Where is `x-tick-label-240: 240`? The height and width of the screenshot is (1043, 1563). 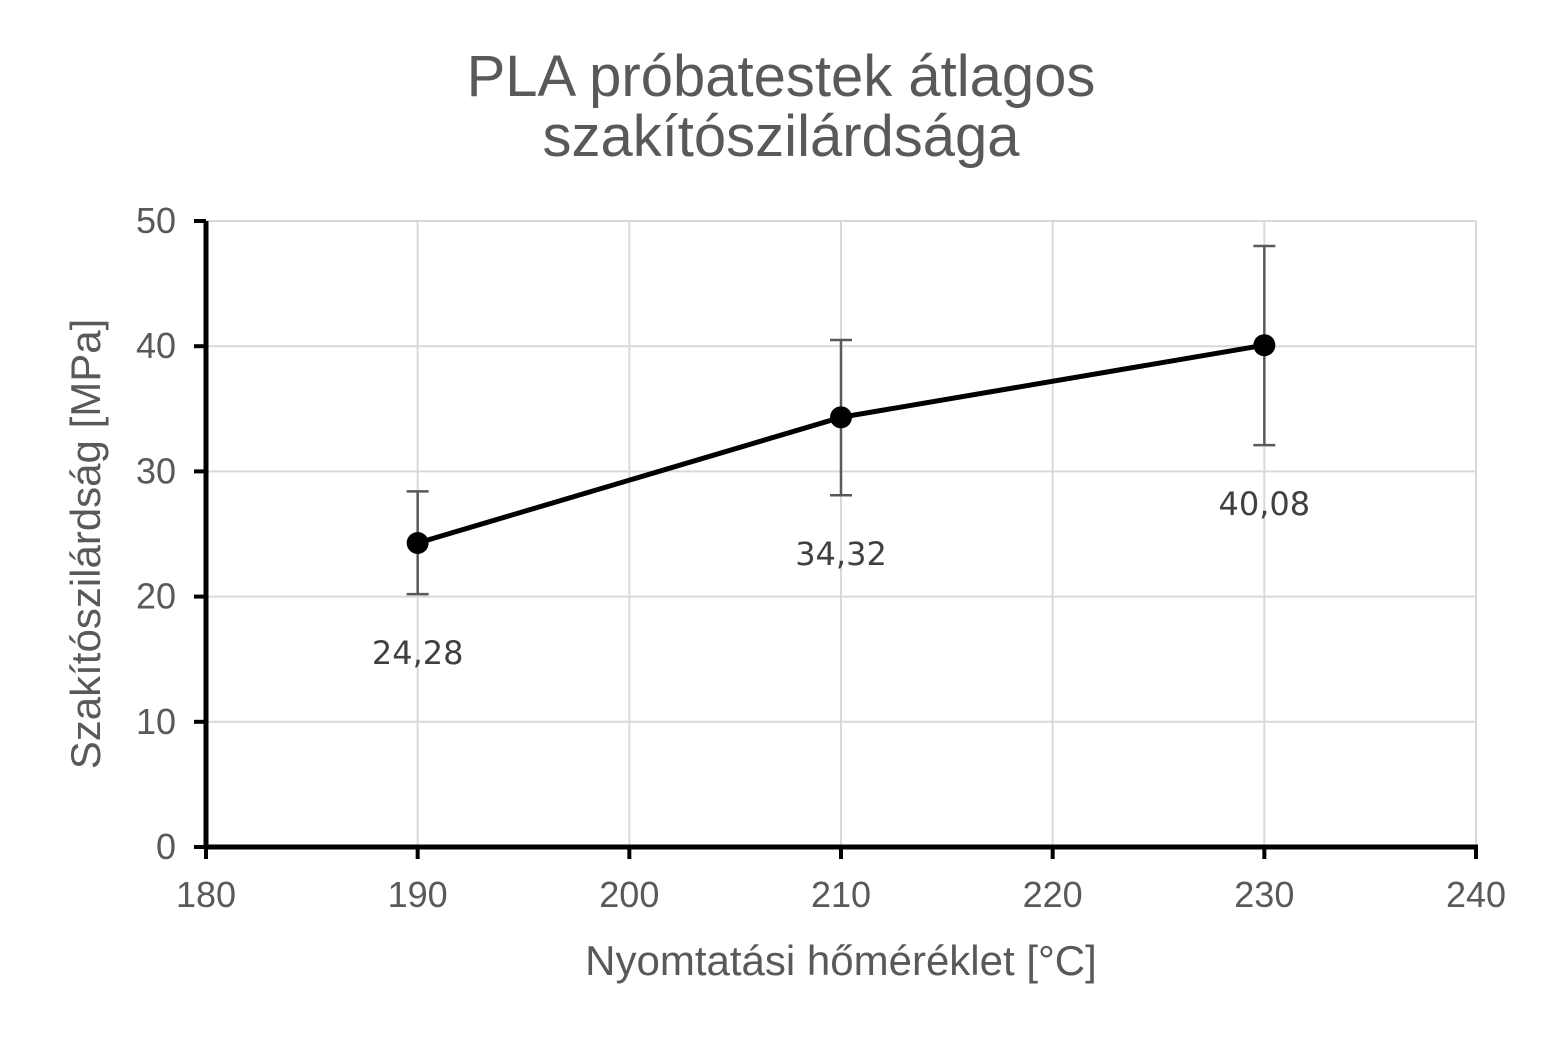
x-tick-label-240: 240 is located at coordinates (1476, 894).